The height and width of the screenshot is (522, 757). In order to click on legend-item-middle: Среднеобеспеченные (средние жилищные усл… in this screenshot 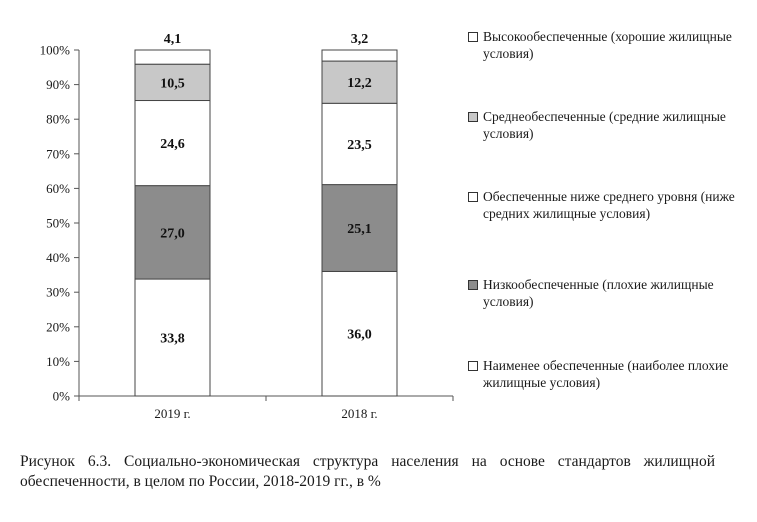, I will do `click(608, 125)`.